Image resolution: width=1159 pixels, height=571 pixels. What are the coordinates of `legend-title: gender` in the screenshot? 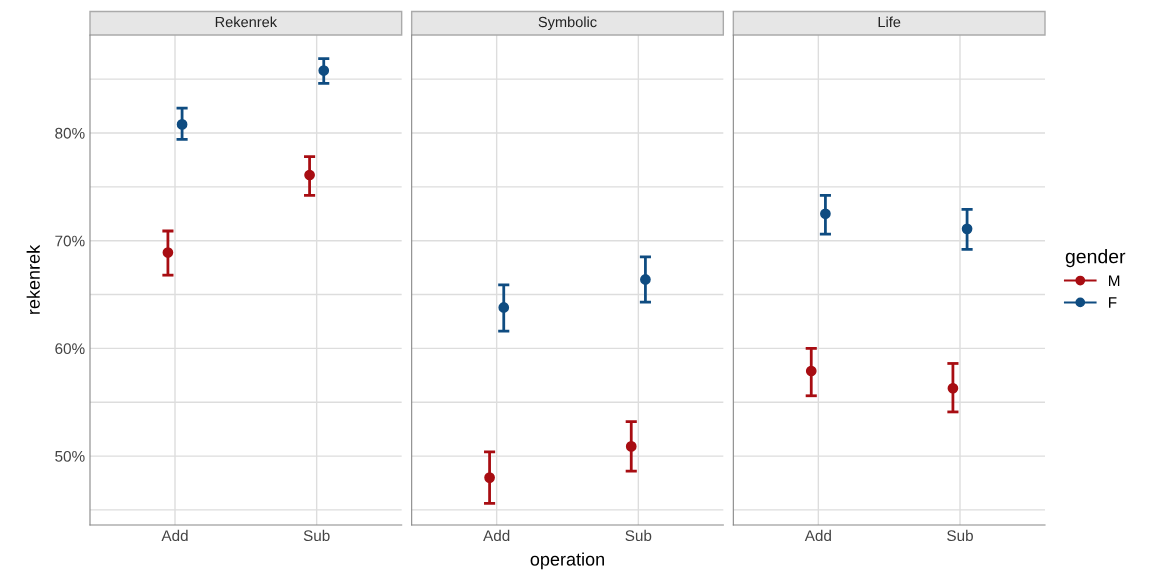 It's located at (1095, 258).